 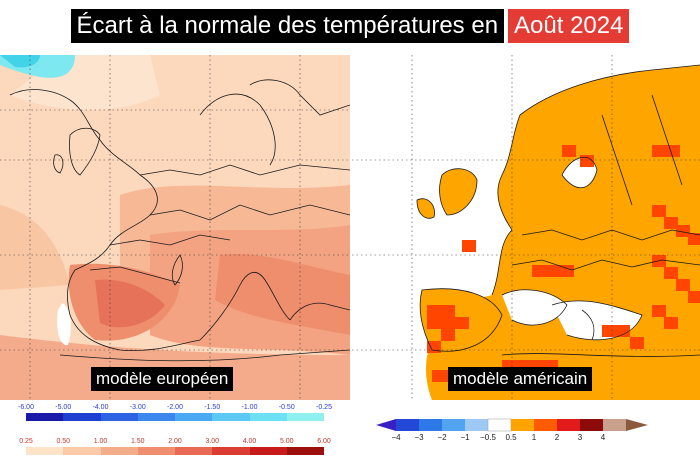 I want to click on negative-color-scale, so click(x=175, y=417).